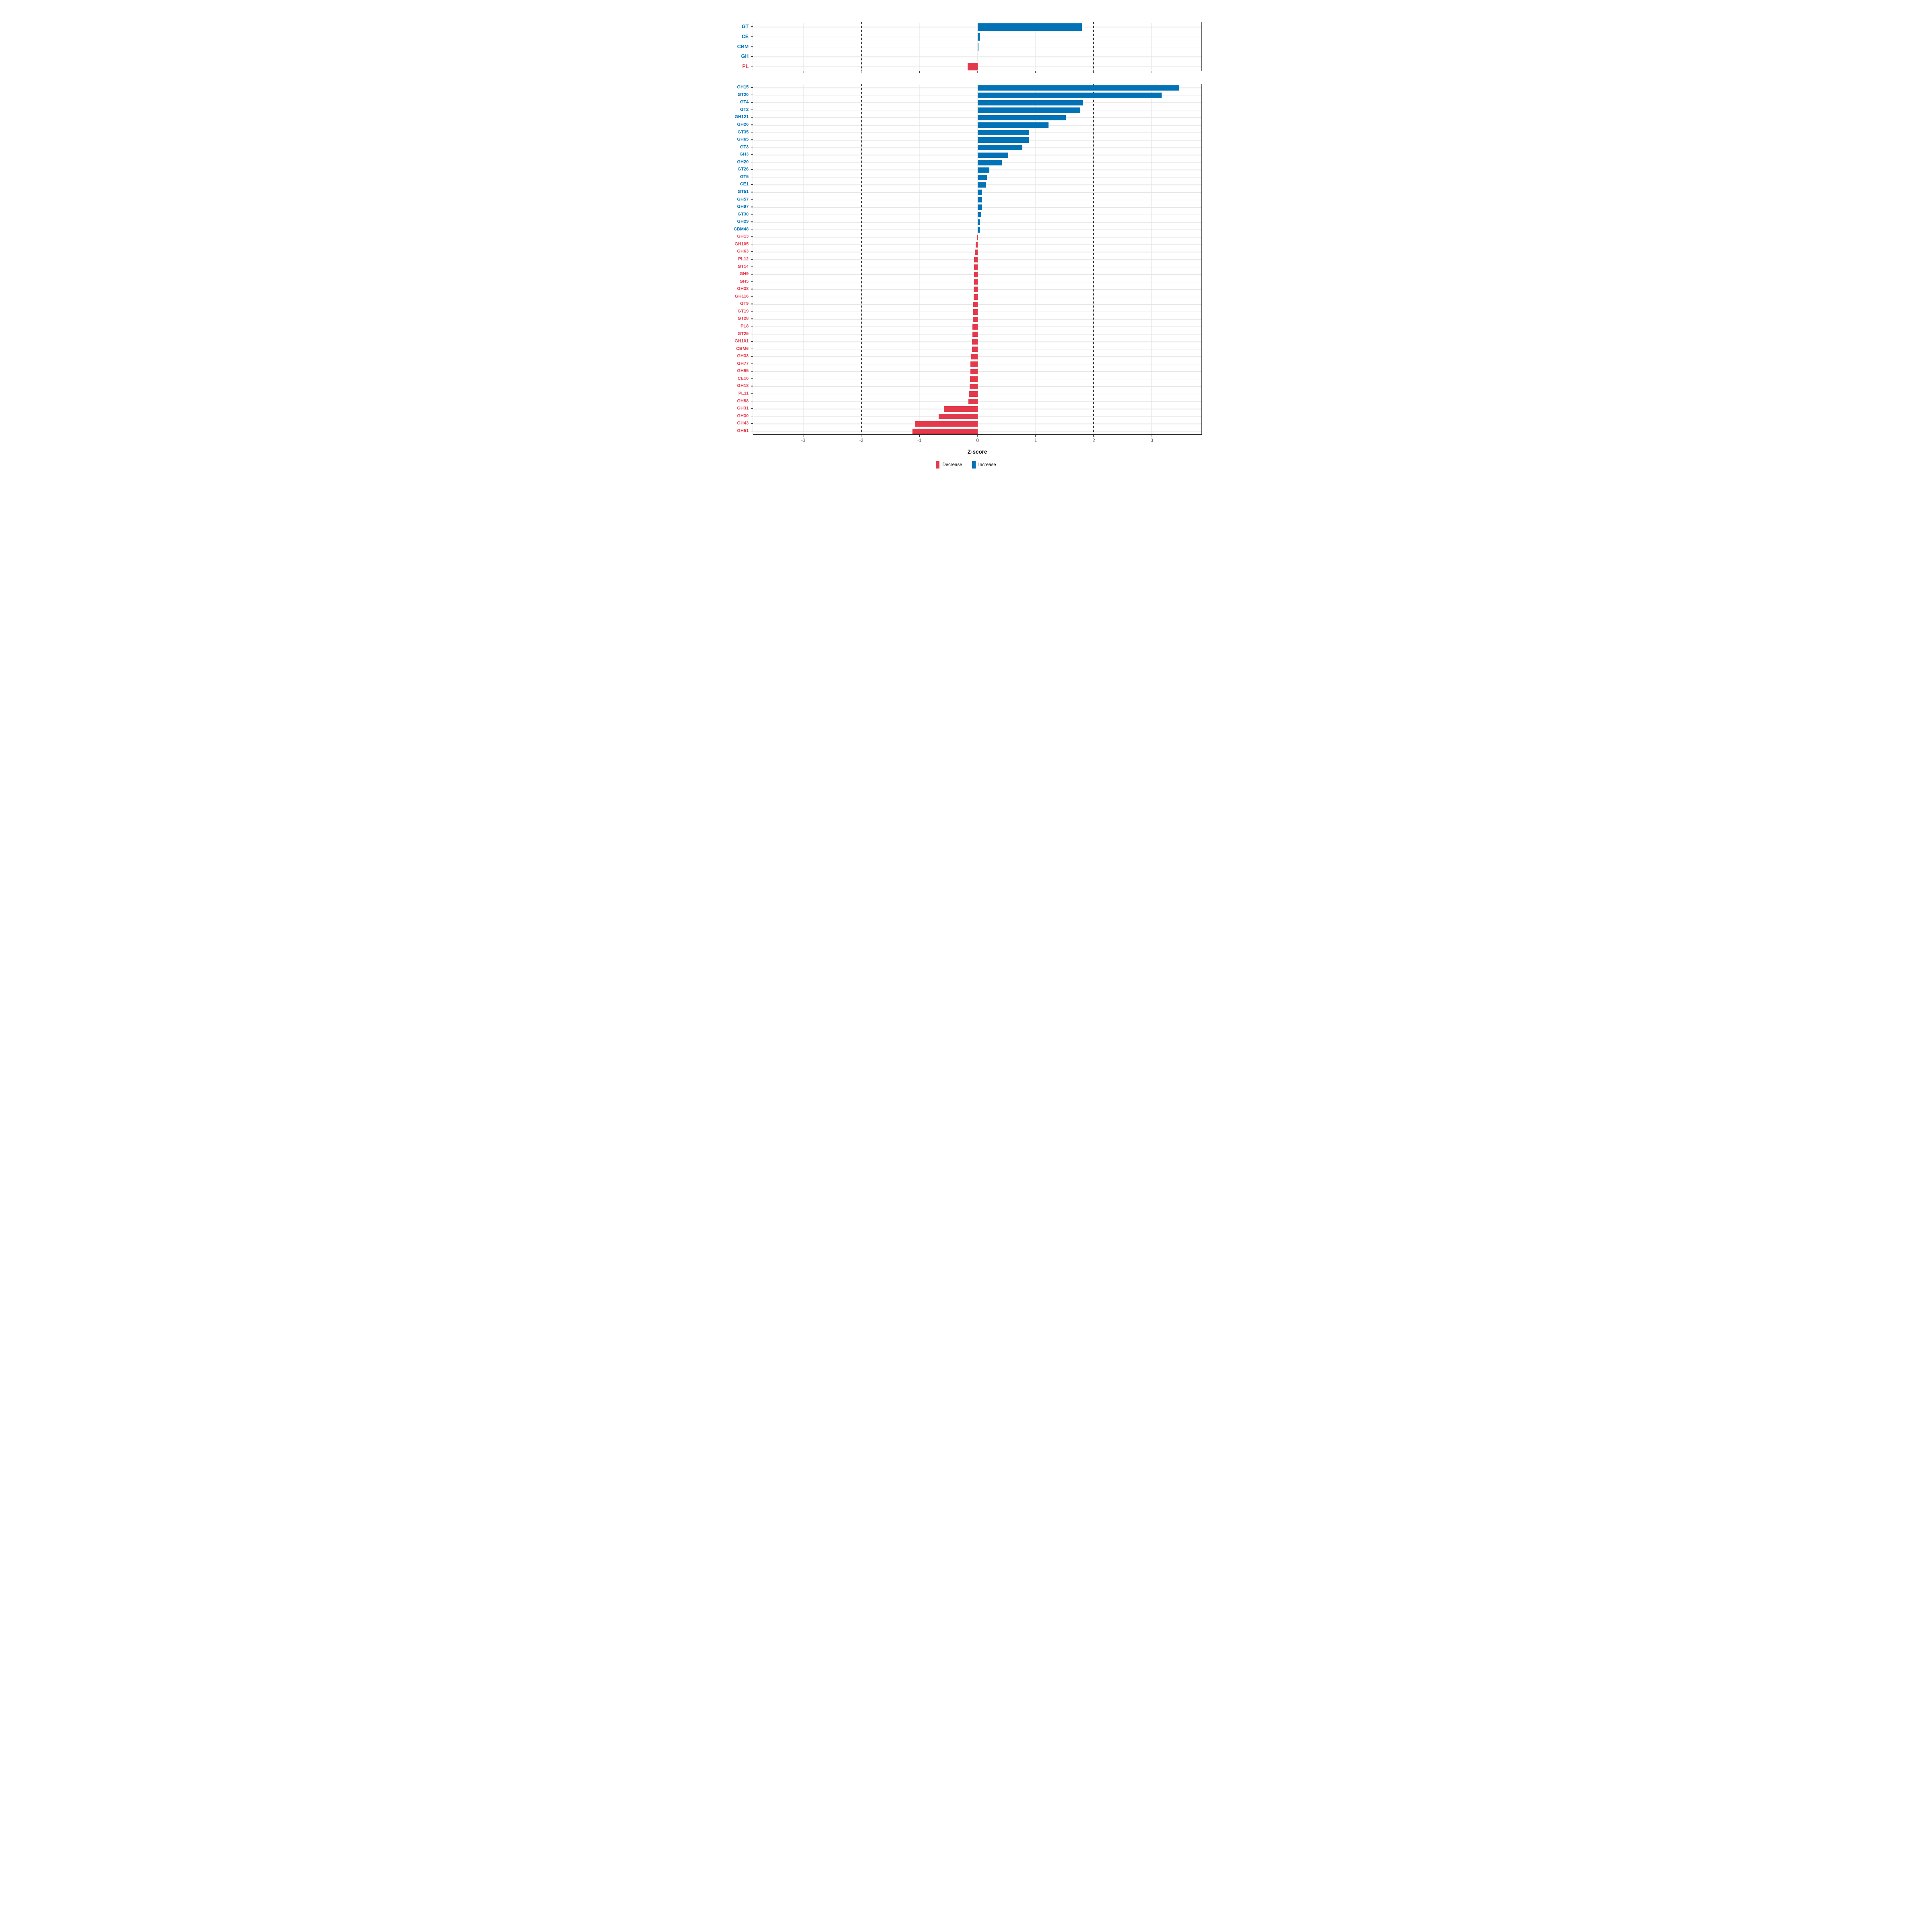  What do you see at coordinates (743, 378) in the screenshot?
I see `ylabel-CE10: CE10` at bounding box center [743, 378].